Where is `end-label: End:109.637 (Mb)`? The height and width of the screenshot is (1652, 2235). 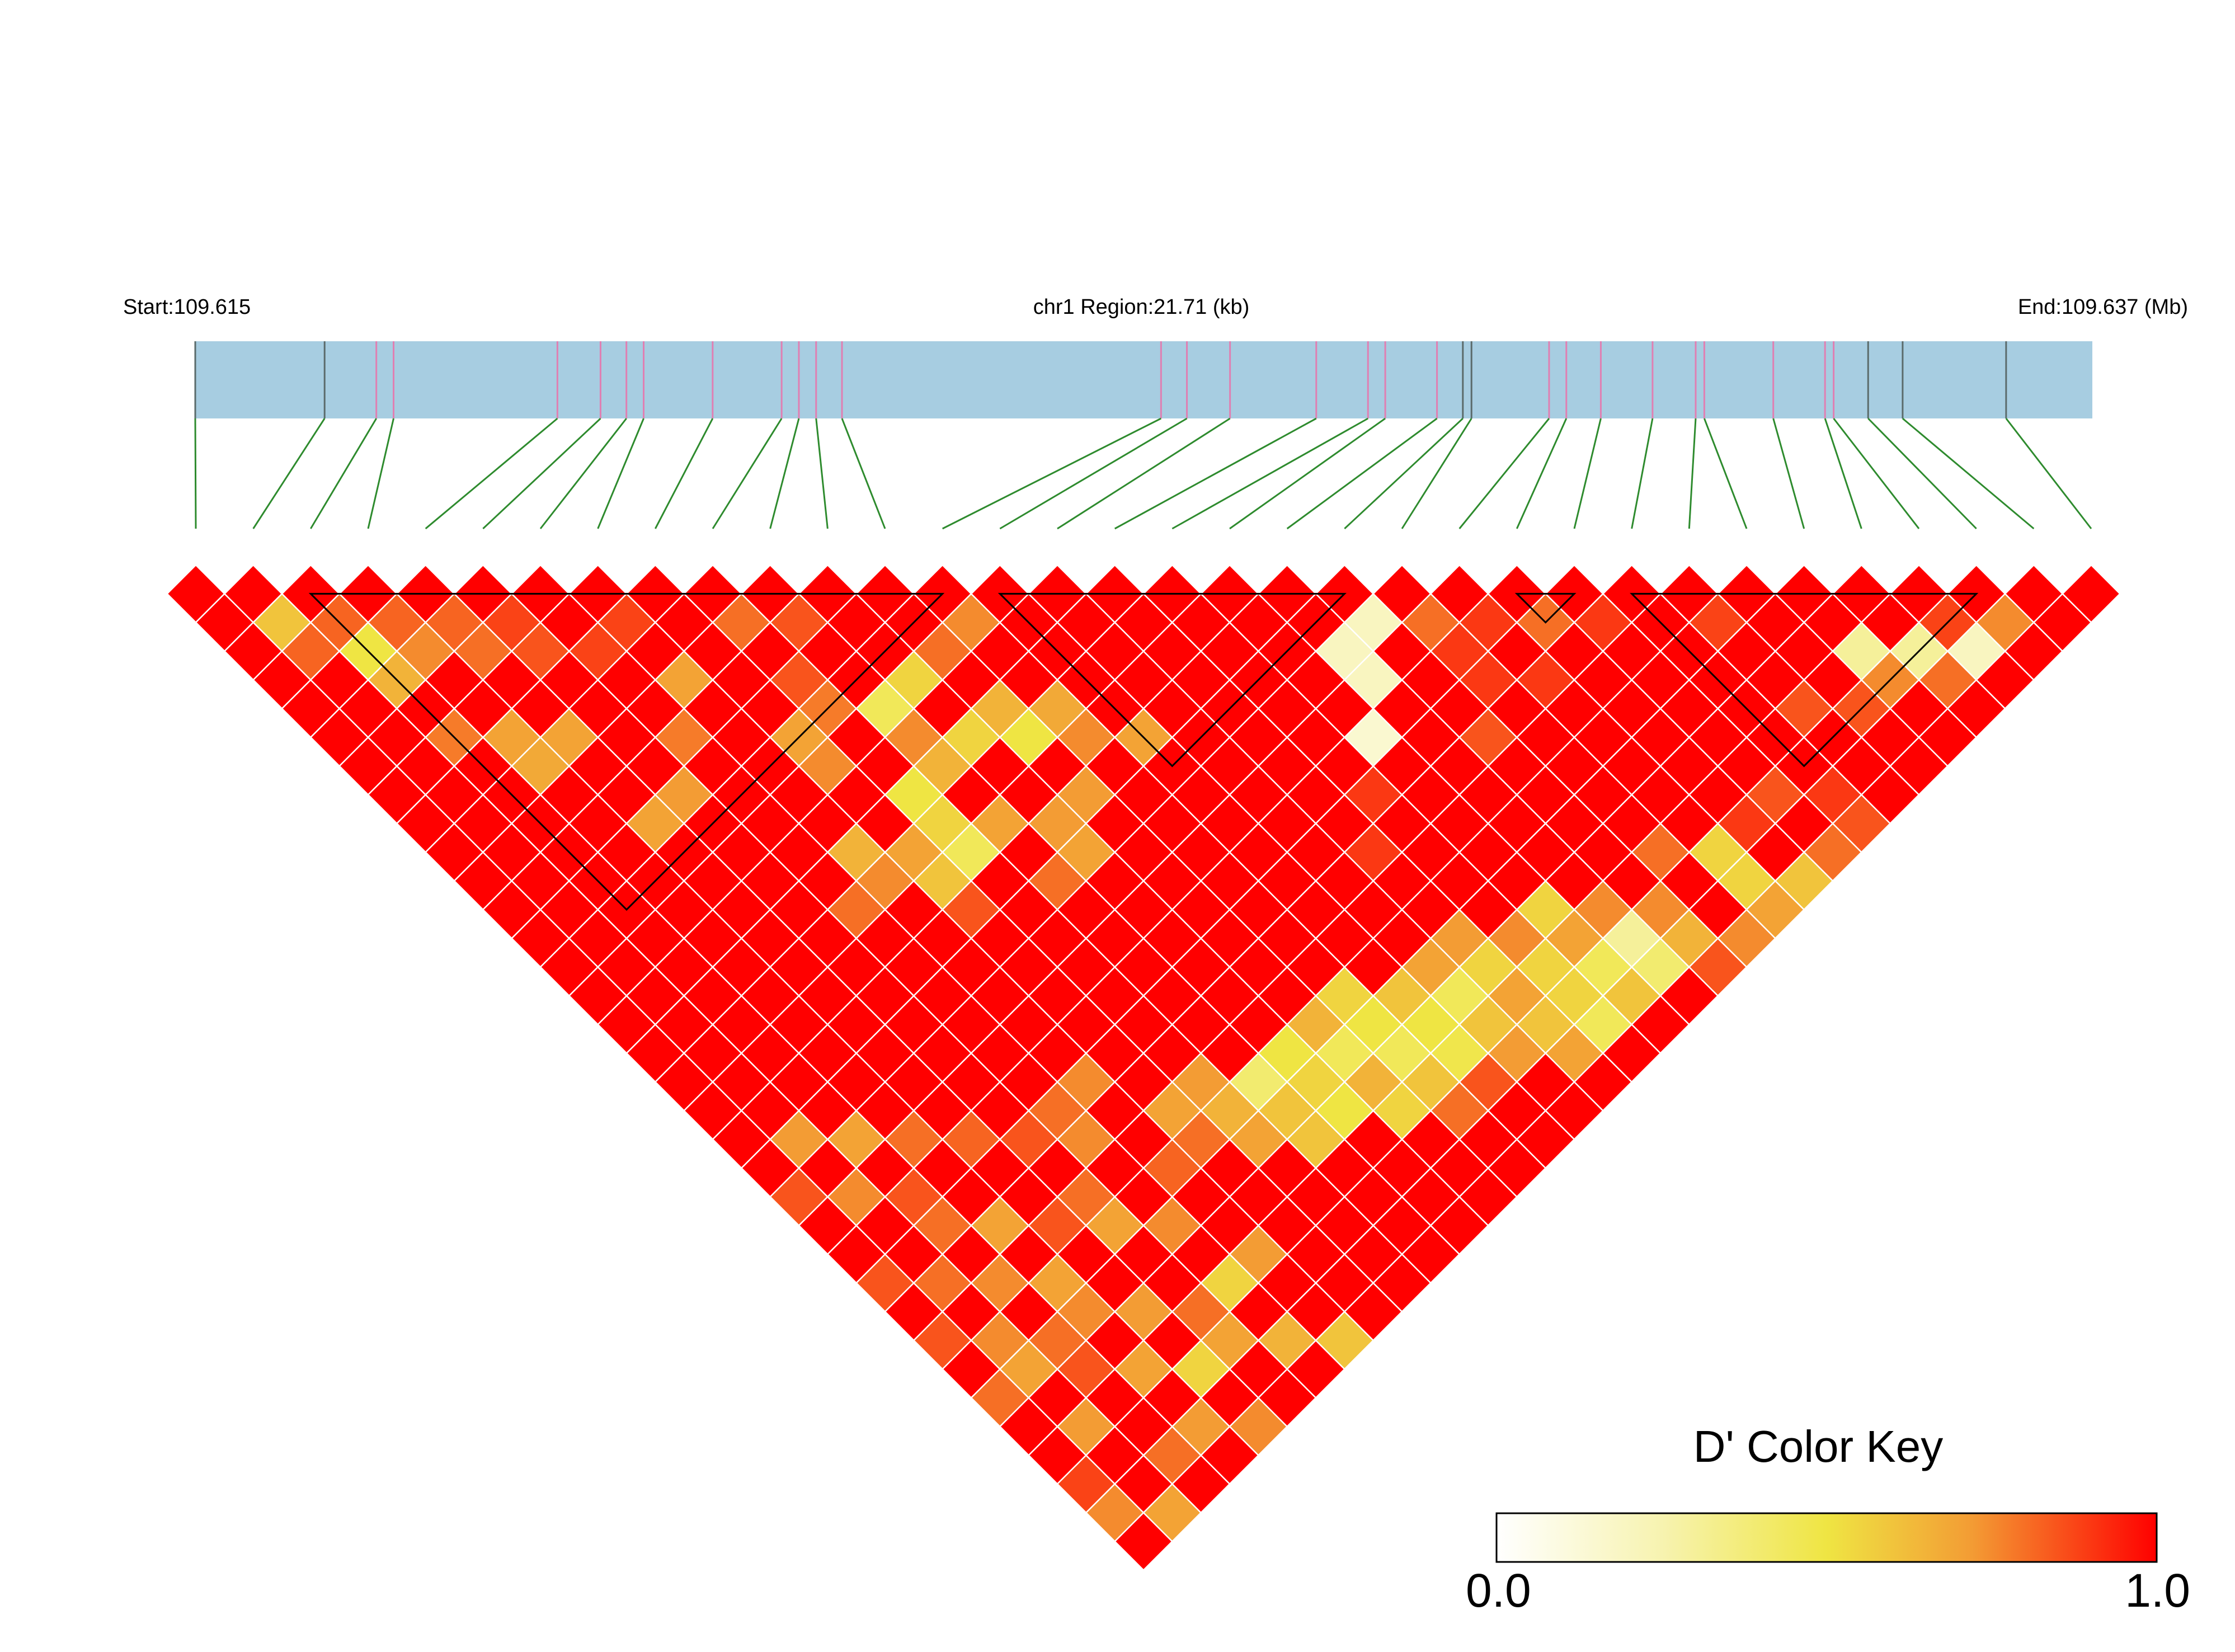 end-label: End:109.637 (Mb) is located at coordinates (2102, 307).